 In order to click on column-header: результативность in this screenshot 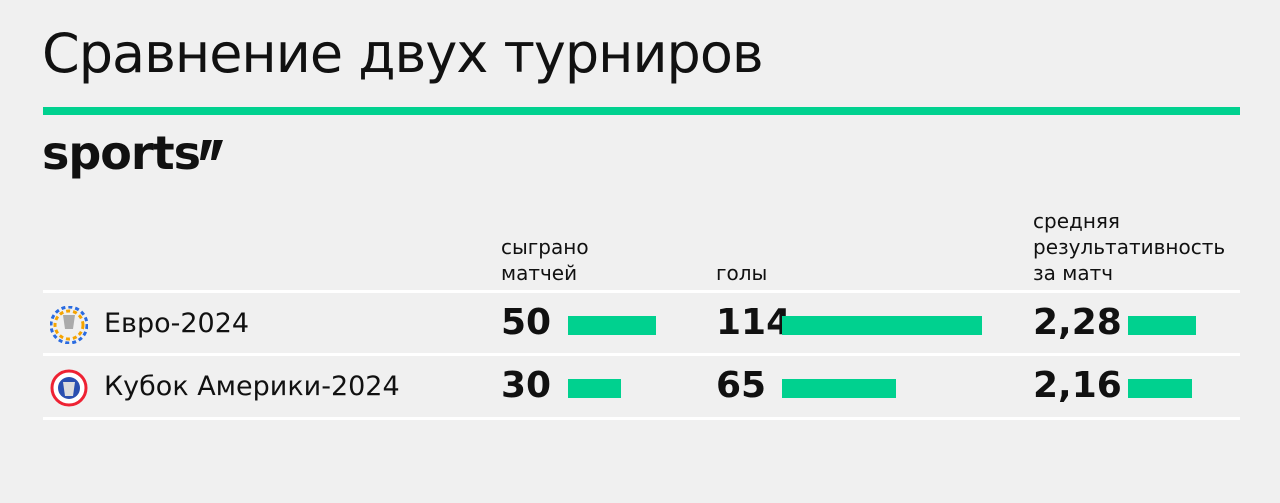, I will do `click(1129, 247)`.